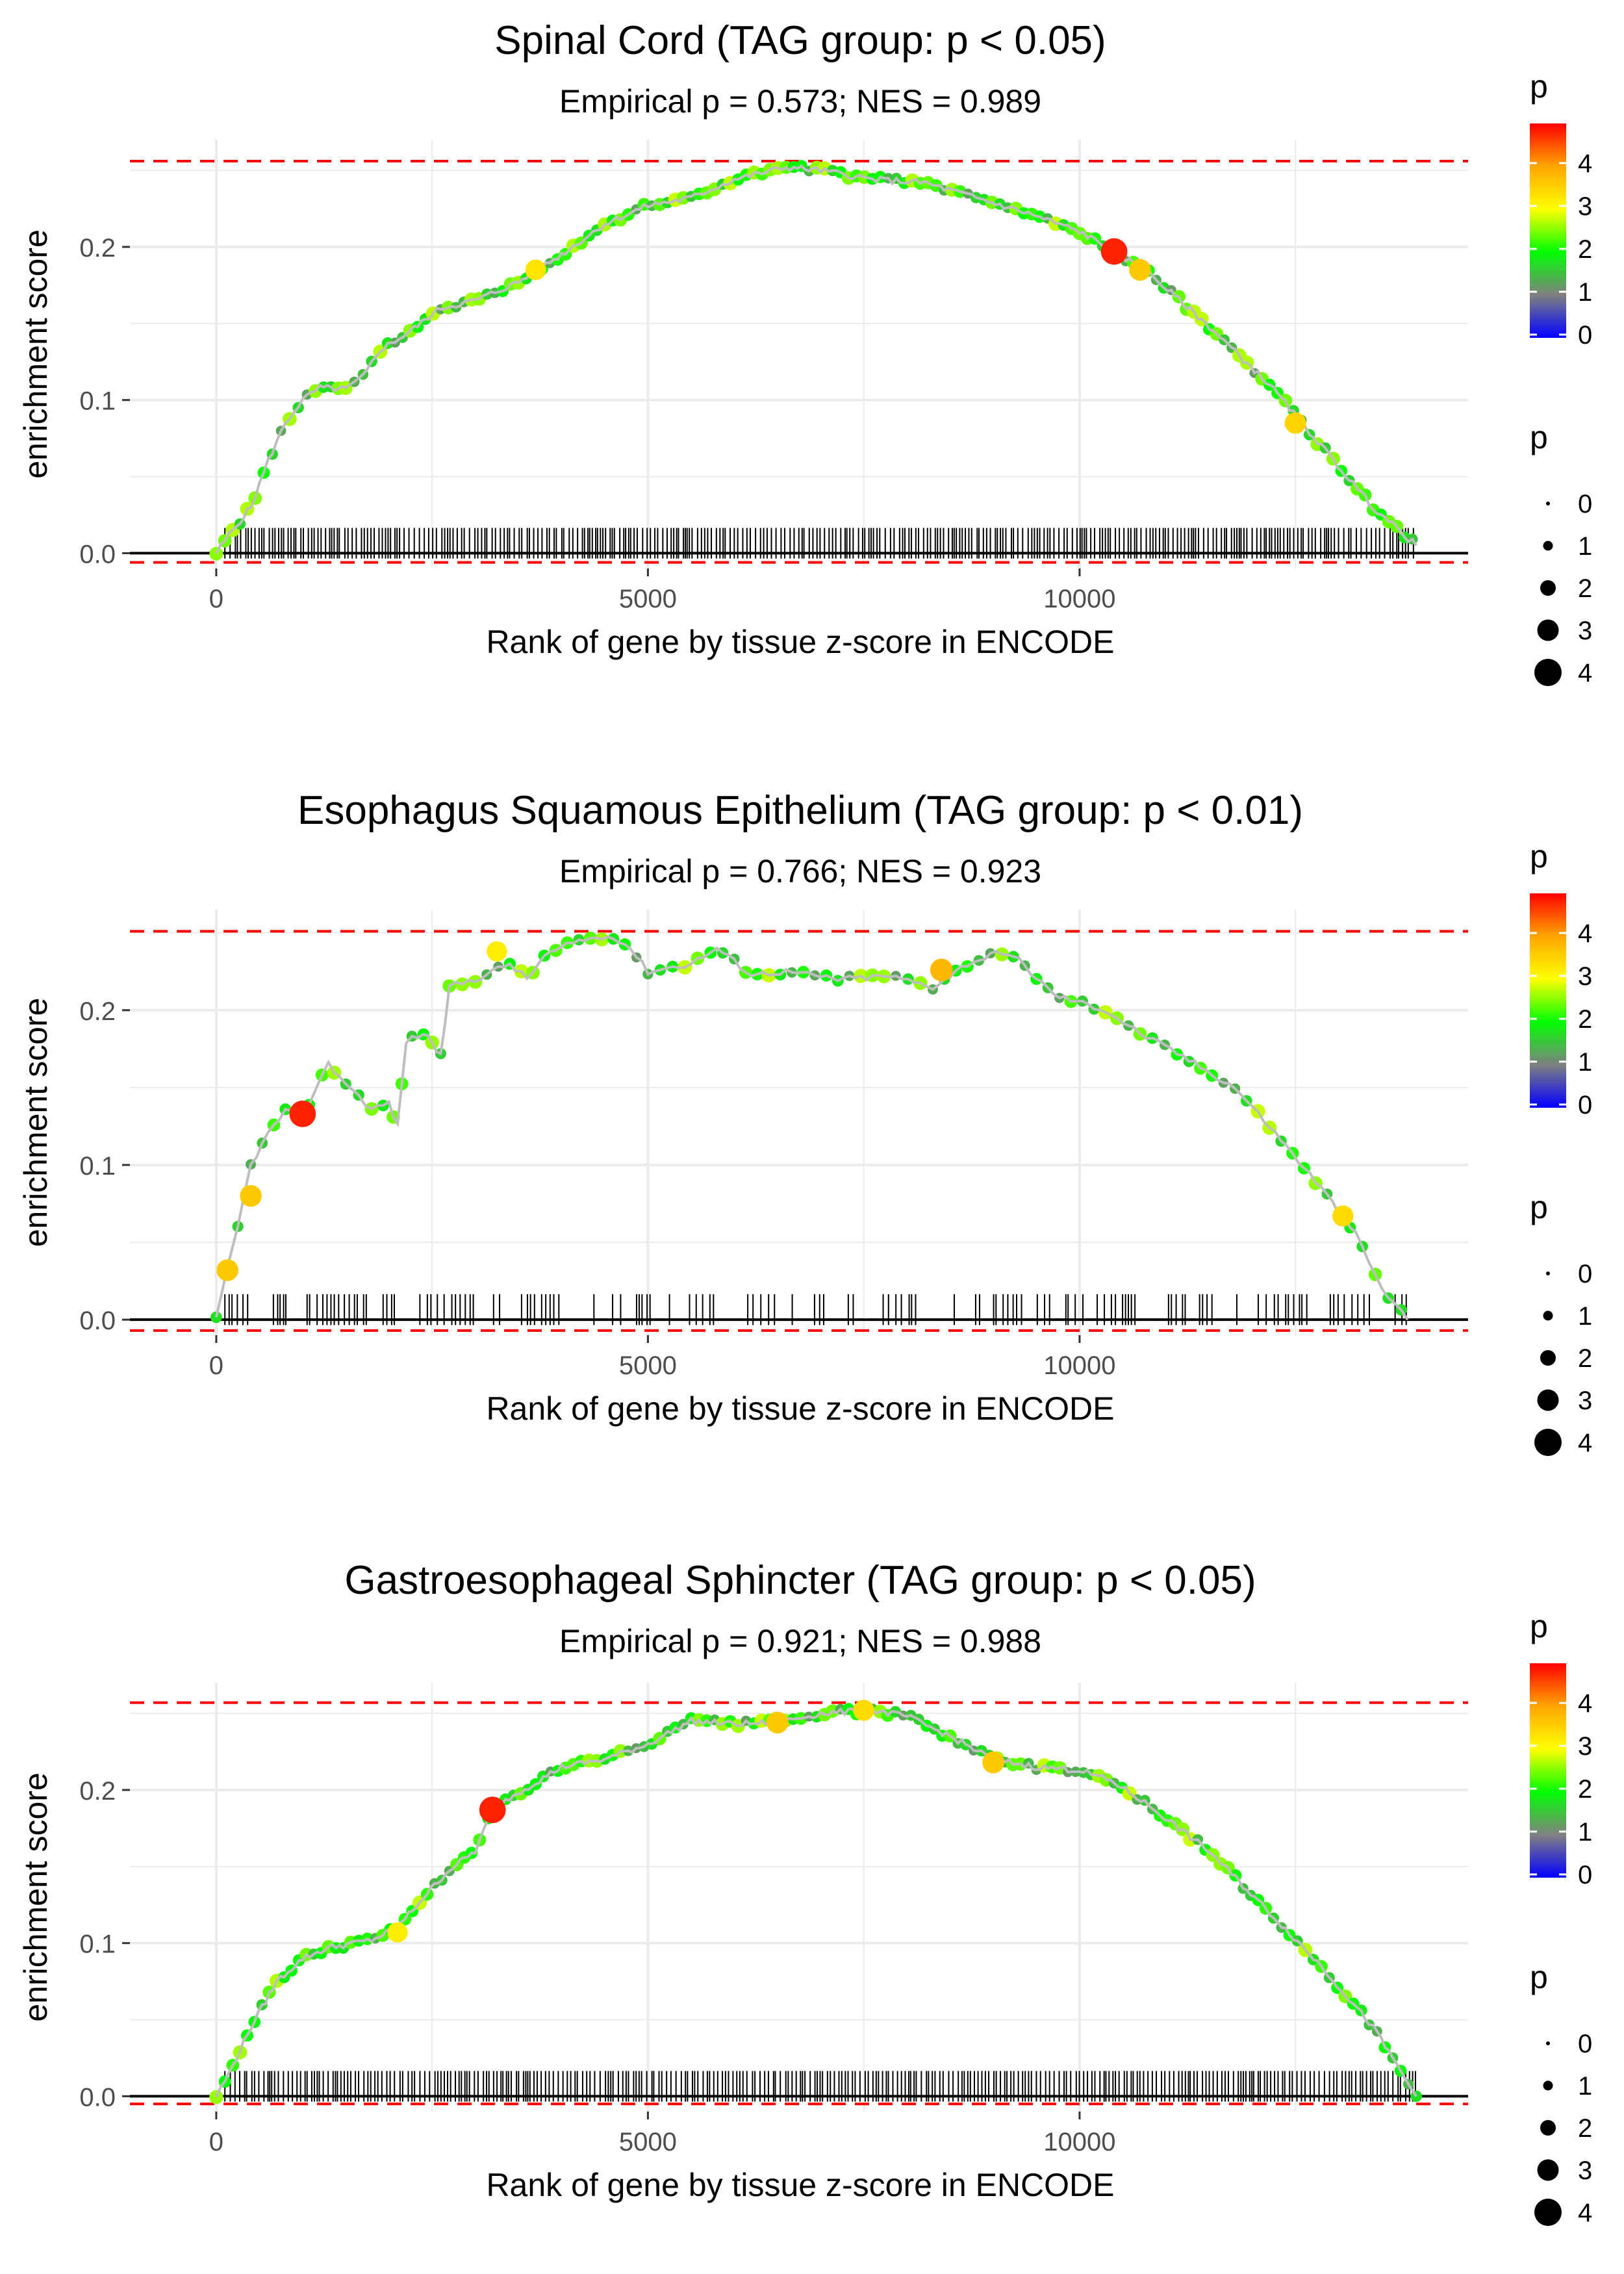 This screenshot has height=2274, width=1624. What do you see at coordinates (800, 1641) in the screenshot?
I see `panel-subtitle: Empirical p = 0.921; NES = 0.988` at bounding box center [800, 1641].